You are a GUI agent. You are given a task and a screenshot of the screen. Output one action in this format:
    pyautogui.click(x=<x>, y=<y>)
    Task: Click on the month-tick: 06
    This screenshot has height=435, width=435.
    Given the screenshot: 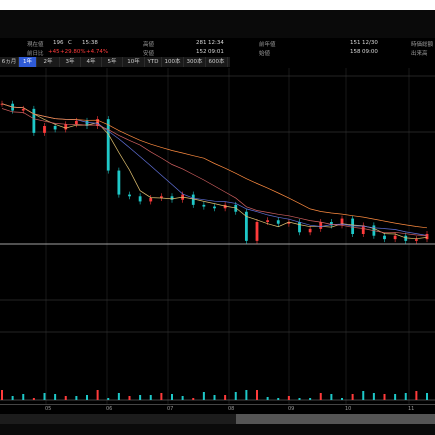 What is the action you would take?
    pyautogui.click(x=109, y=409)
    